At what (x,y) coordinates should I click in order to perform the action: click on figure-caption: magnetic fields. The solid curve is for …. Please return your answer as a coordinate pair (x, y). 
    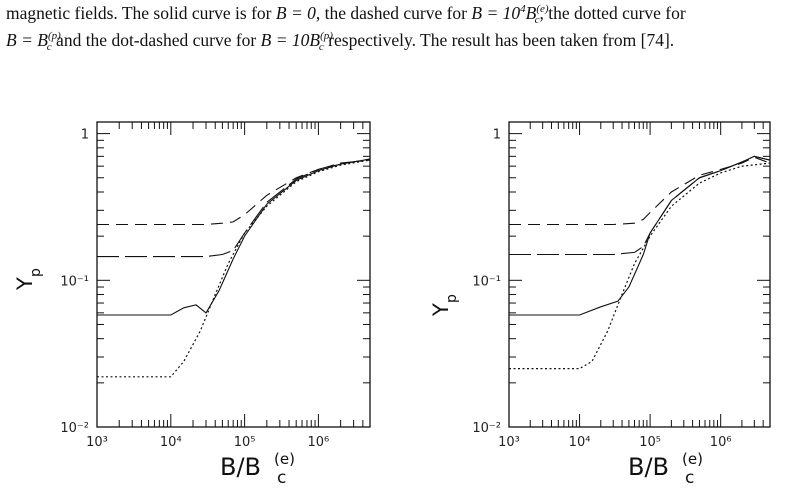
    Looking at the image, I should click on (401, 27).